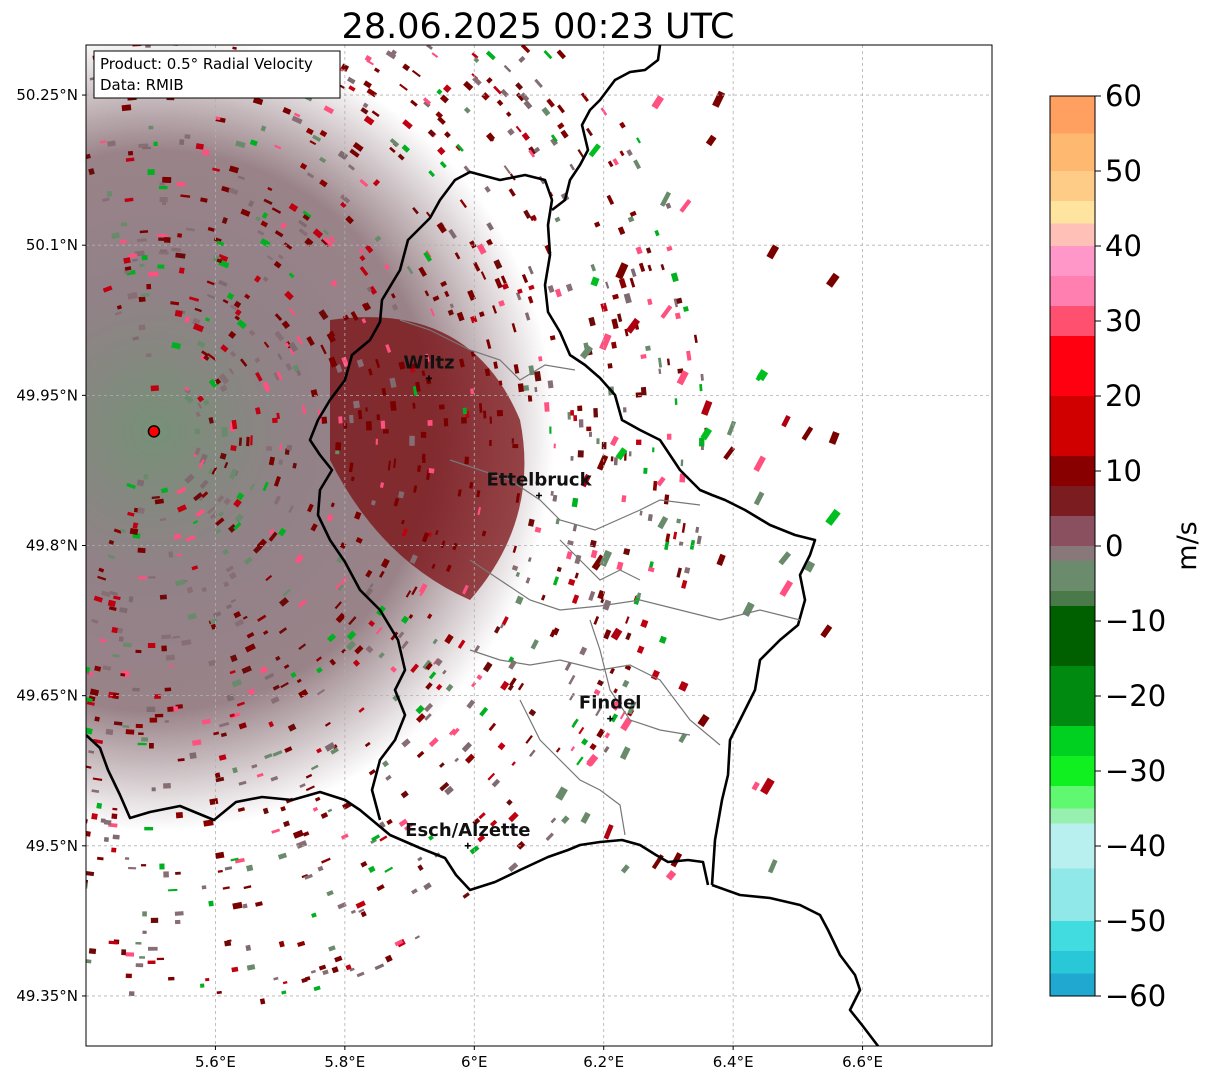 Image resolution: width=1207 pixels, height=1081 pixels. Describe the element at coordinates (539, 1058) in the screenshot. I see `longitude-tick-labels: 5.6°E 5.8°E 6°E 6.2°E 6.4°E 6.6°E` at that location.